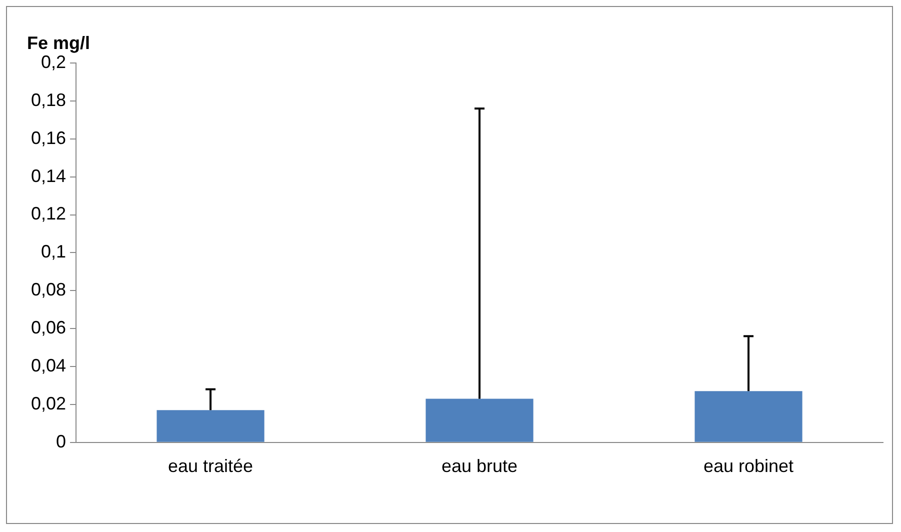  What do you see at coordinates (48, 328) in the screenshot?
I see `y-tick-label: 0,06` at bounding box center [48, 328].